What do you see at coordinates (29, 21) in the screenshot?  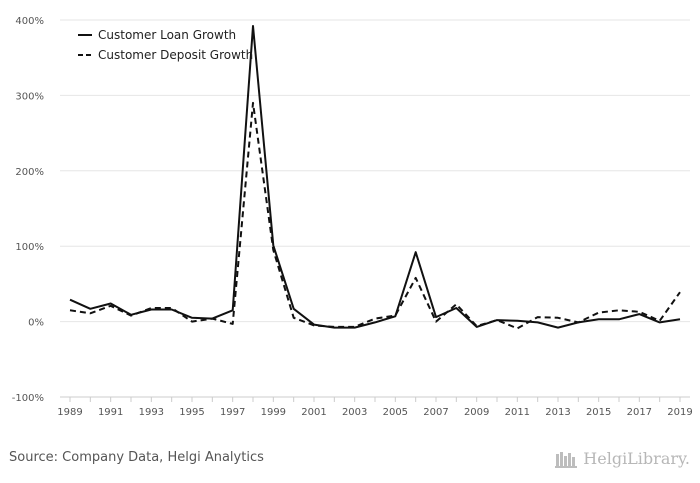 I see `y-tick-label: 400%` at bounding box center [29, 21].